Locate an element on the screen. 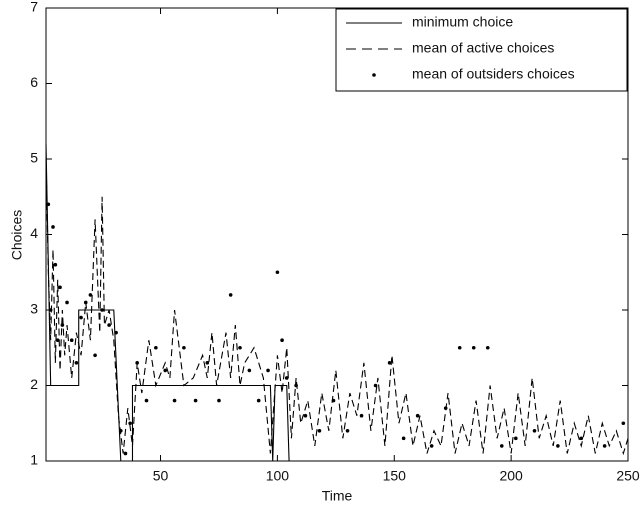  y-tick-label: 4 is located at coordinates (34, 233).